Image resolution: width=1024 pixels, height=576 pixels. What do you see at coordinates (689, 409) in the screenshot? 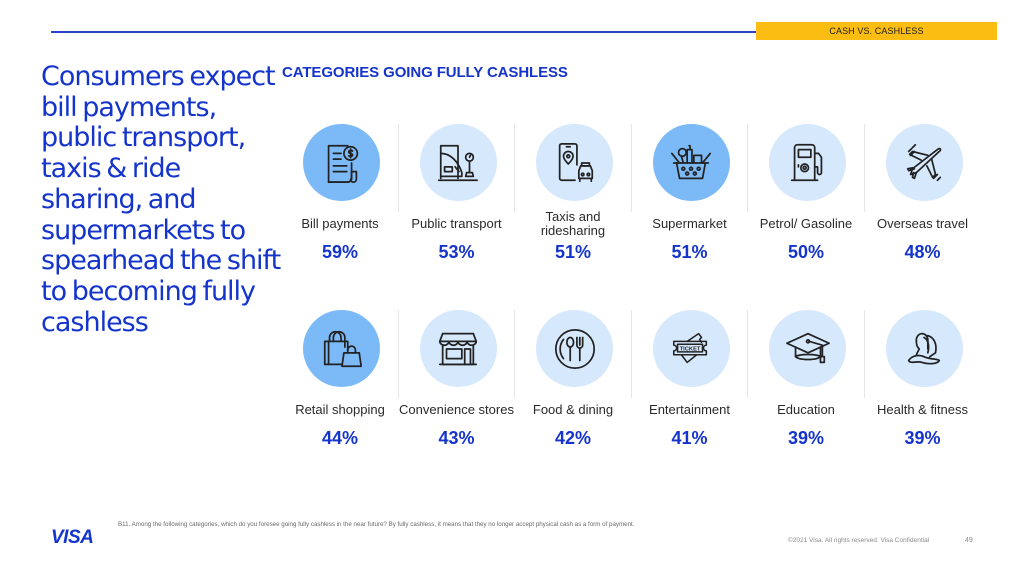
I see `category-label: Entertainment` at bounding box center [689, 409].